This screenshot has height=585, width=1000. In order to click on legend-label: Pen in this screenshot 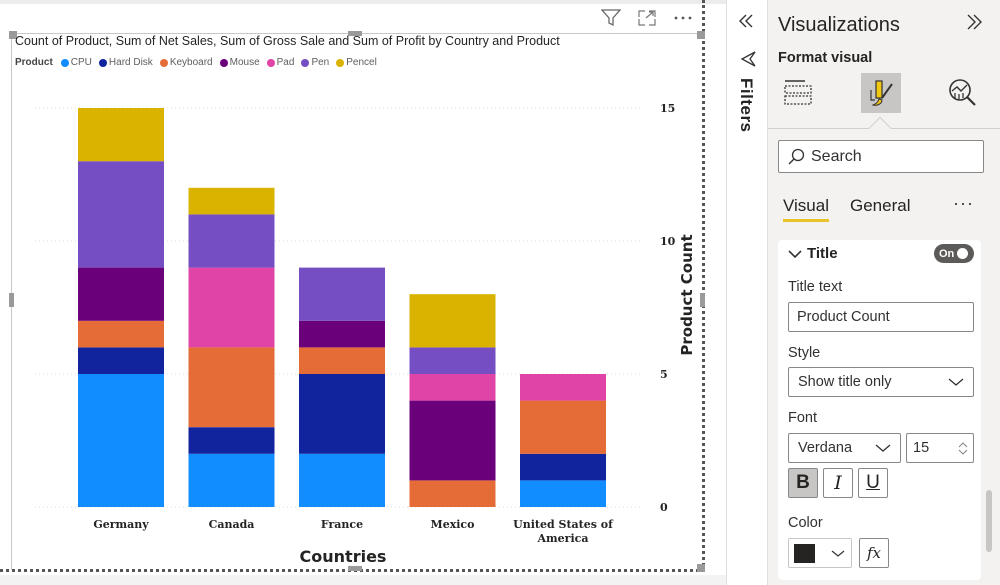, I will do `click(320, 62)`.